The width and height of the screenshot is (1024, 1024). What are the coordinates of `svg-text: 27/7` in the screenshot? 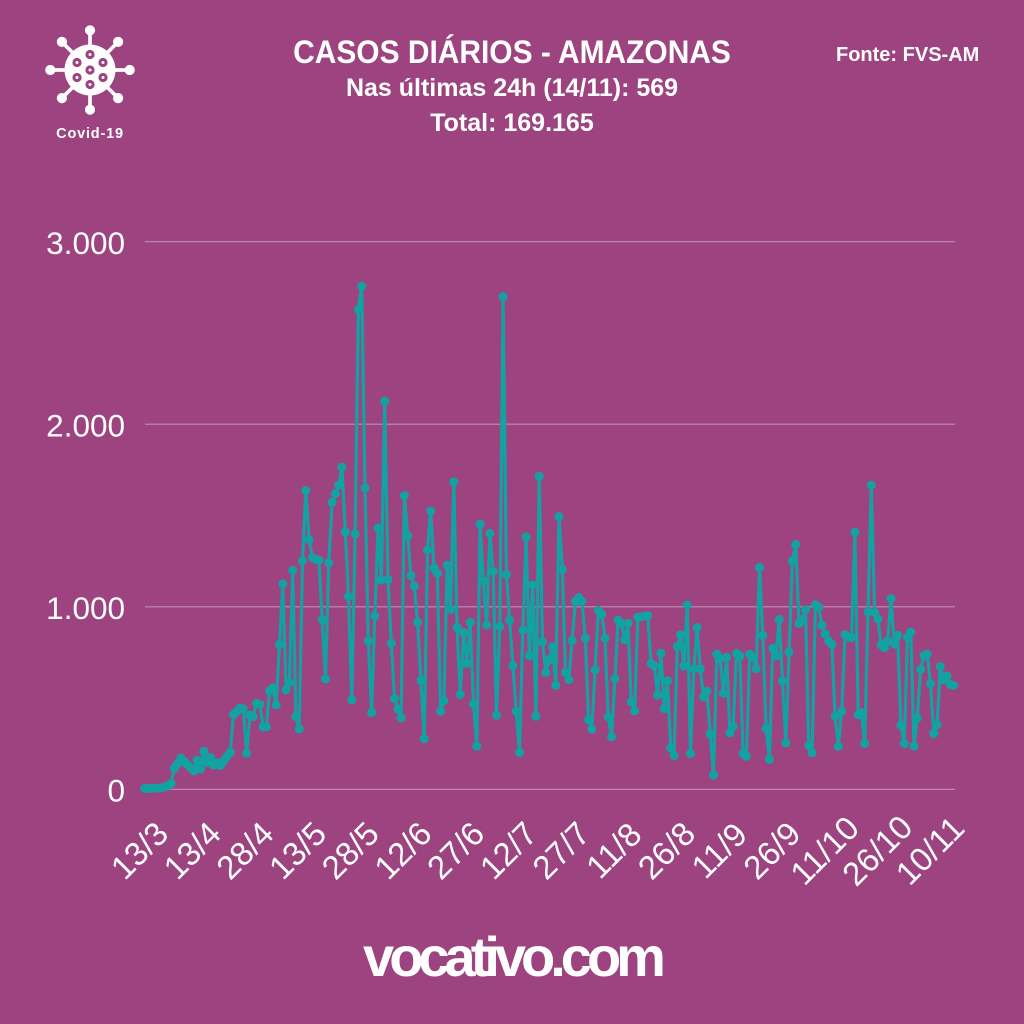 It's located at (561, 851).